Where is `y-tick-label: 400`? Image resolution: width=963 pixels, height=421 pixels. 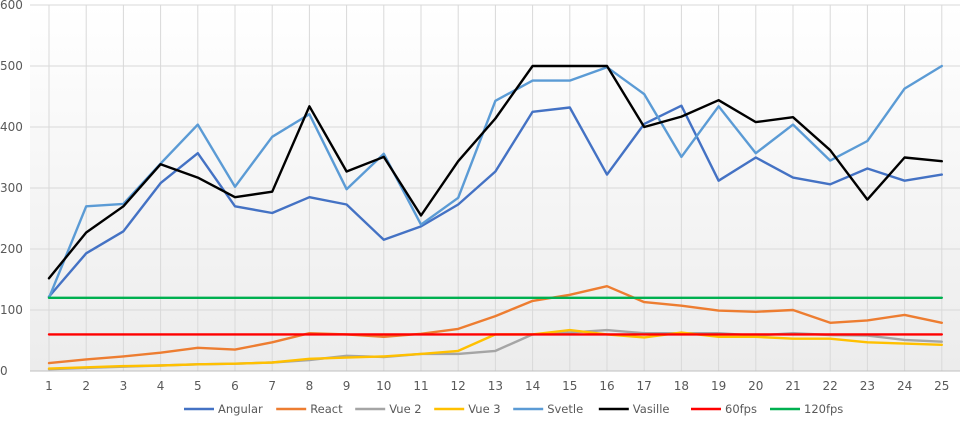
y-tick-label: 400 is located at coordinates (11, 127).